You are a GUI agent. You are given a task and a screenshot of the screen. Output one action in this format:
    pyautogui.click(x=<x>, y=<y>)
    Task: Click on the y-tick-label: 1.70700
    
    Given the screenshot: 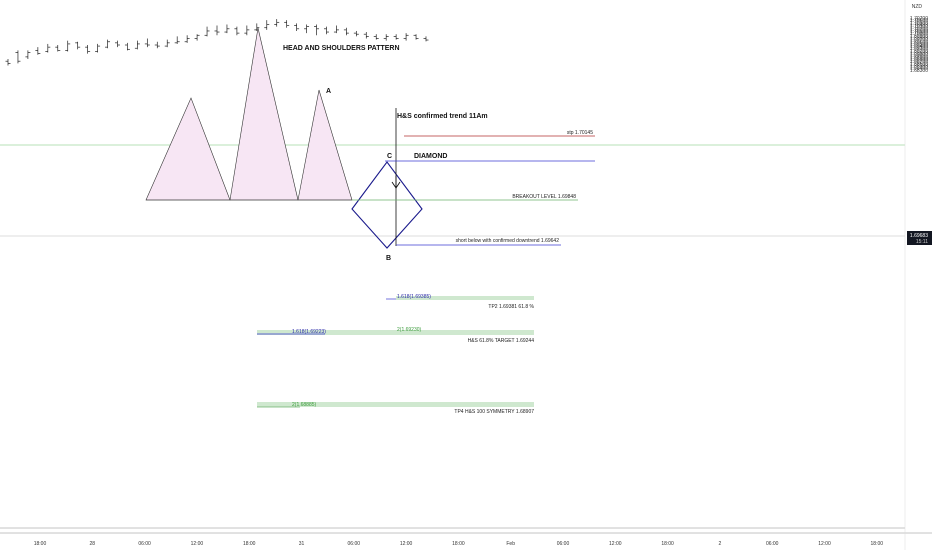 What is the action you would take?
    pyautogui.click(x=919, y=19)
    